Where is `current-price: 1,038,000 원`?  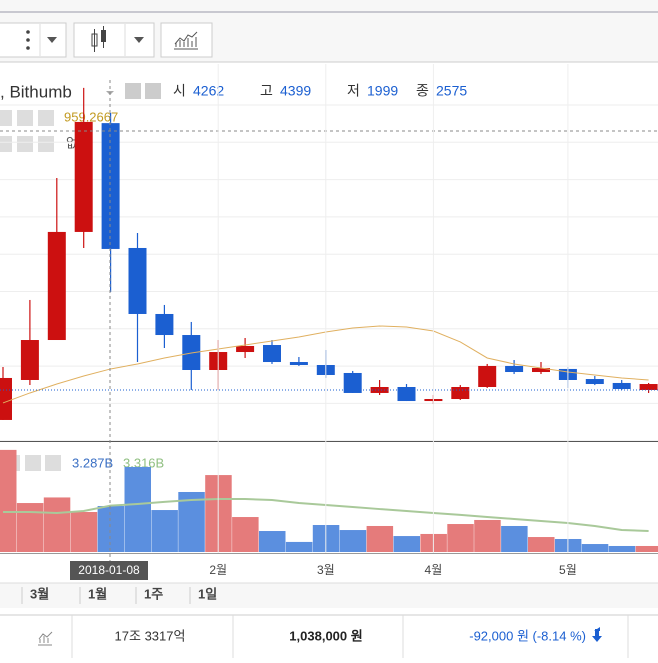
current-price: 1,038,000 원 is located at coordinates (325, 635).